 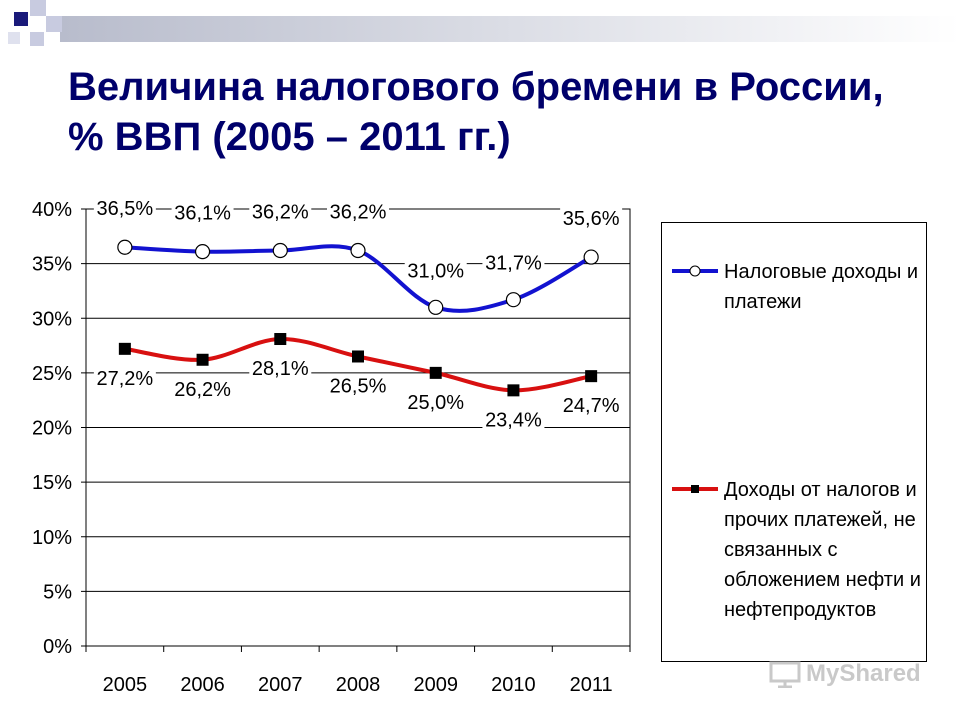 I want to click on y-tick-label: 0%, so click(x=57, y=647).